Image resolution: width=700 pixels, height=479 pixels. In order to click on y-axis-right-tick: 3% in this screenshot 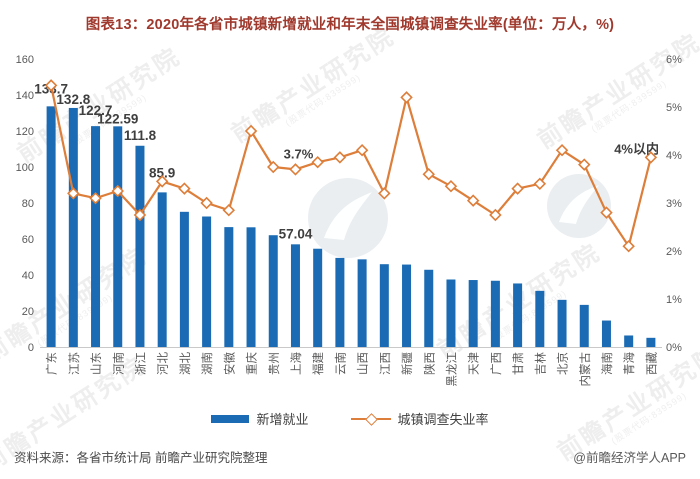, I will do `click(674, 204)`.